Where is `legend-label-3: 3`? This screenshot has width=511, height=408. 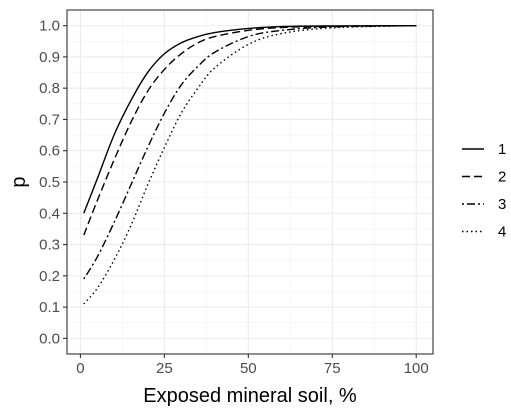 legend-label-3: 3 is located at coordinates (502, 204).